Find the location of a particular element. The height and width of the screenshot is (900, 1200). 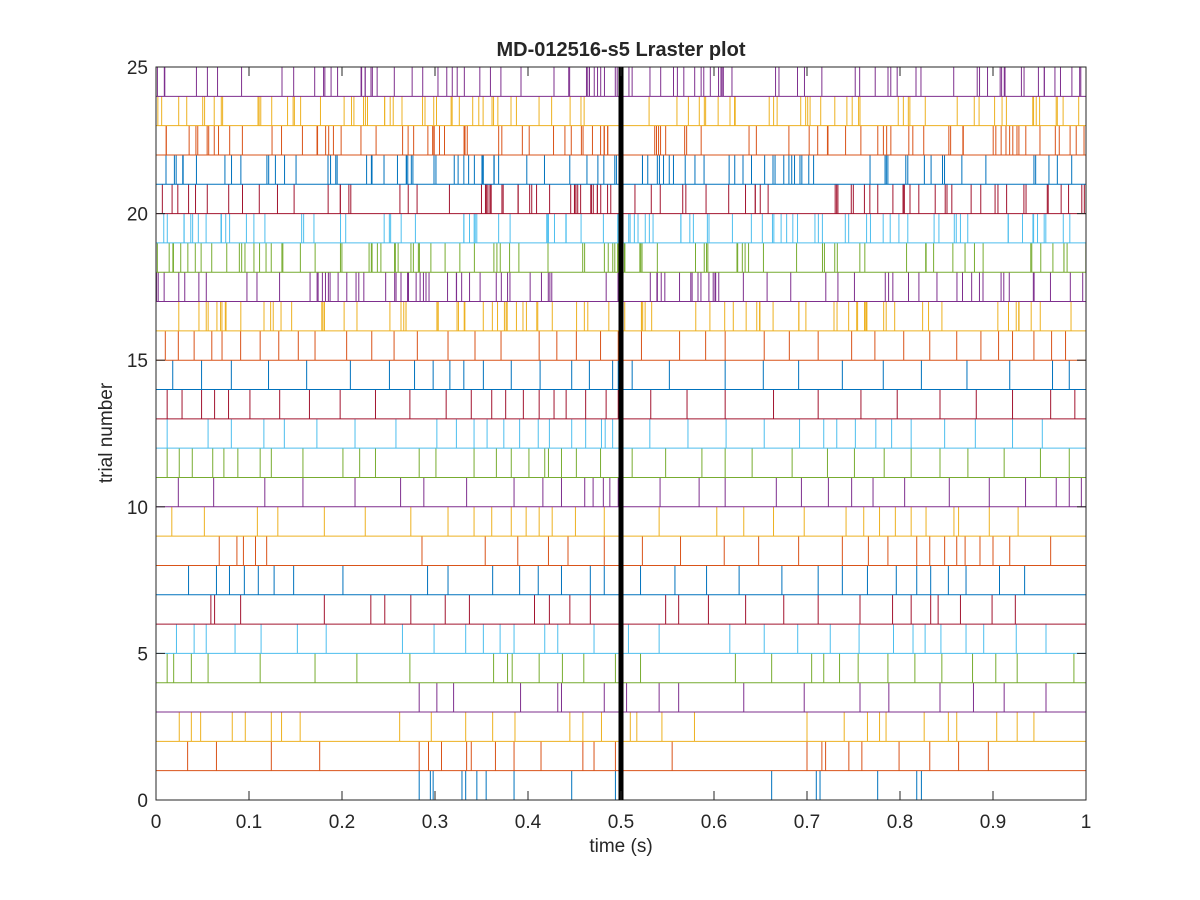

x-tick-label: 0.8 is located at coordinates (900, 822).